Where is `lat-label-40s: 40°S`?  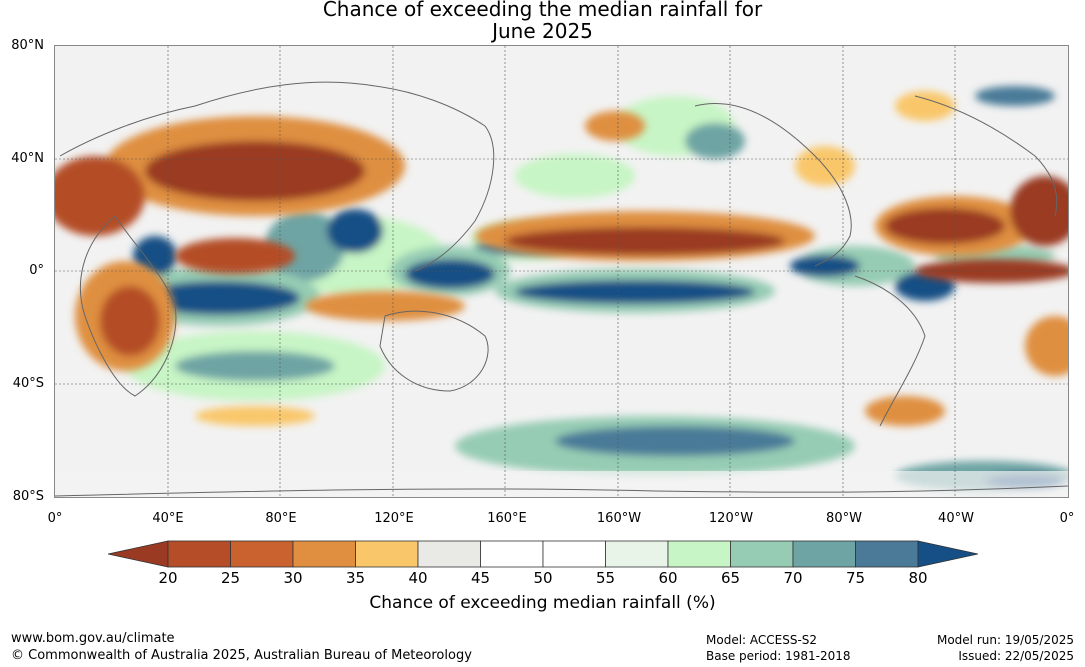
lat-label-40s: 40°S is located at coordinates (28, 383).